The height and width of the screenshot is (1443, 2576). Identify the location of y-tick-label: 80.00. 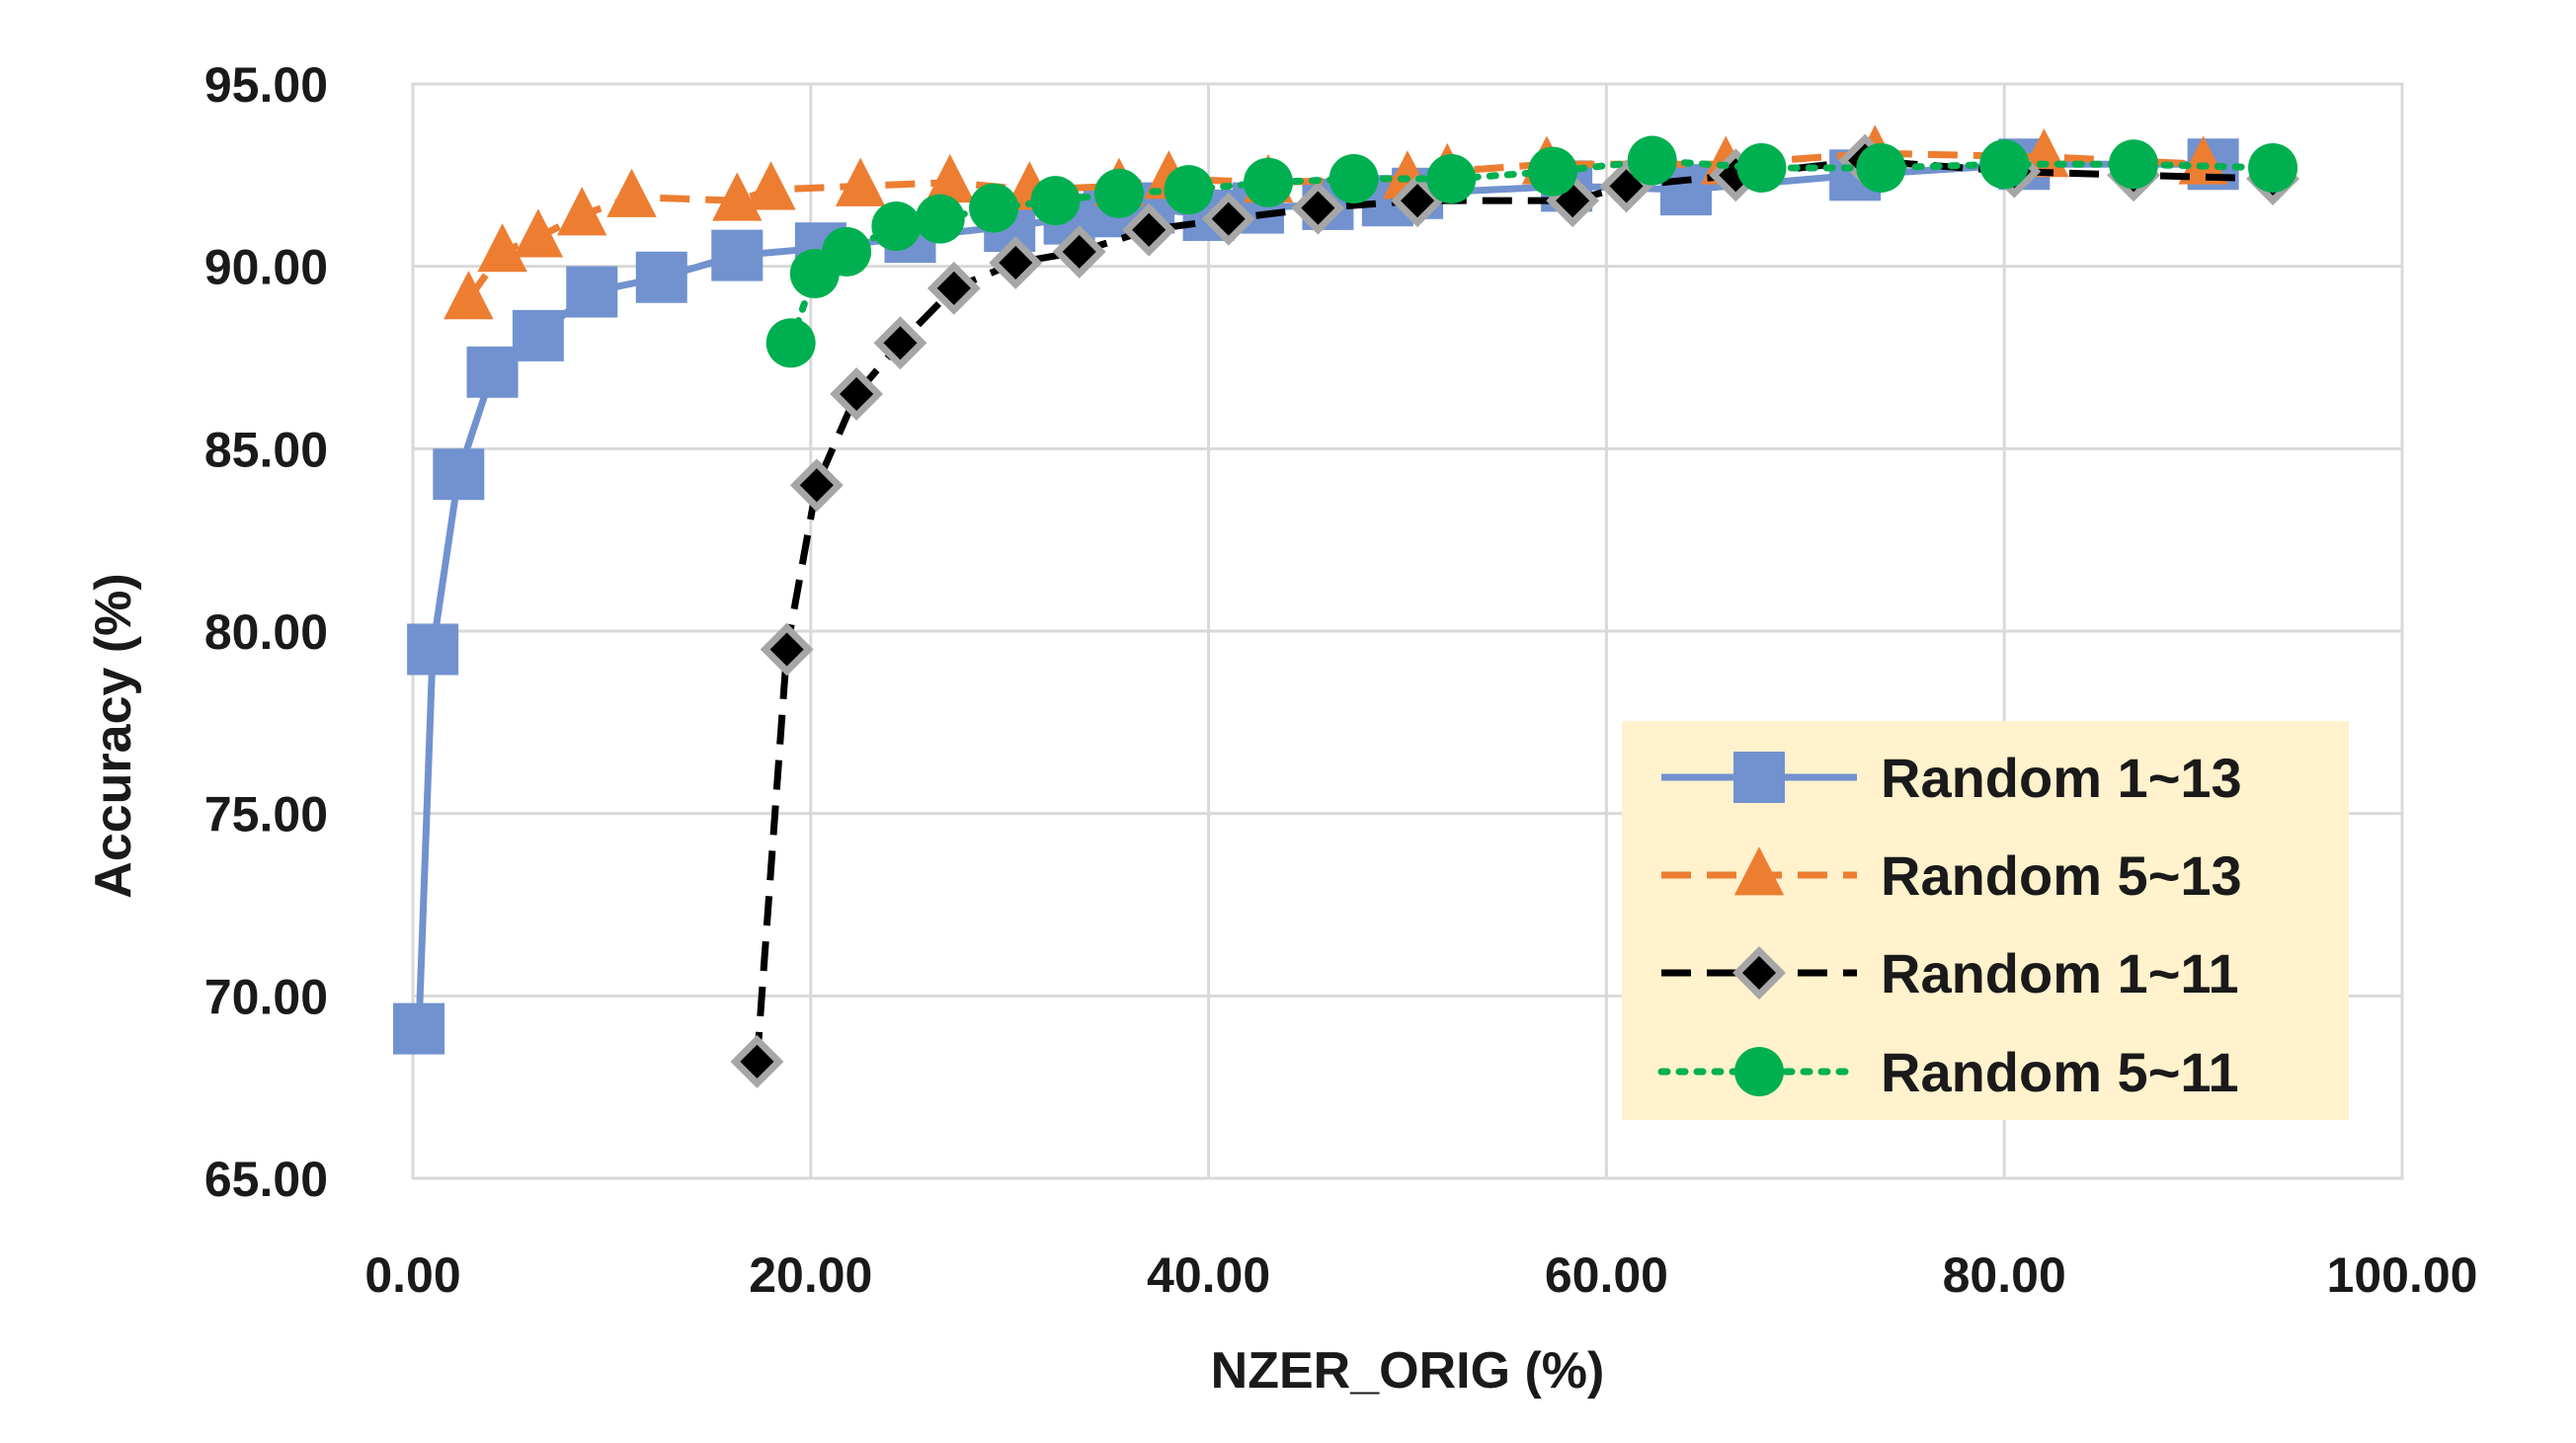
(266, 632).